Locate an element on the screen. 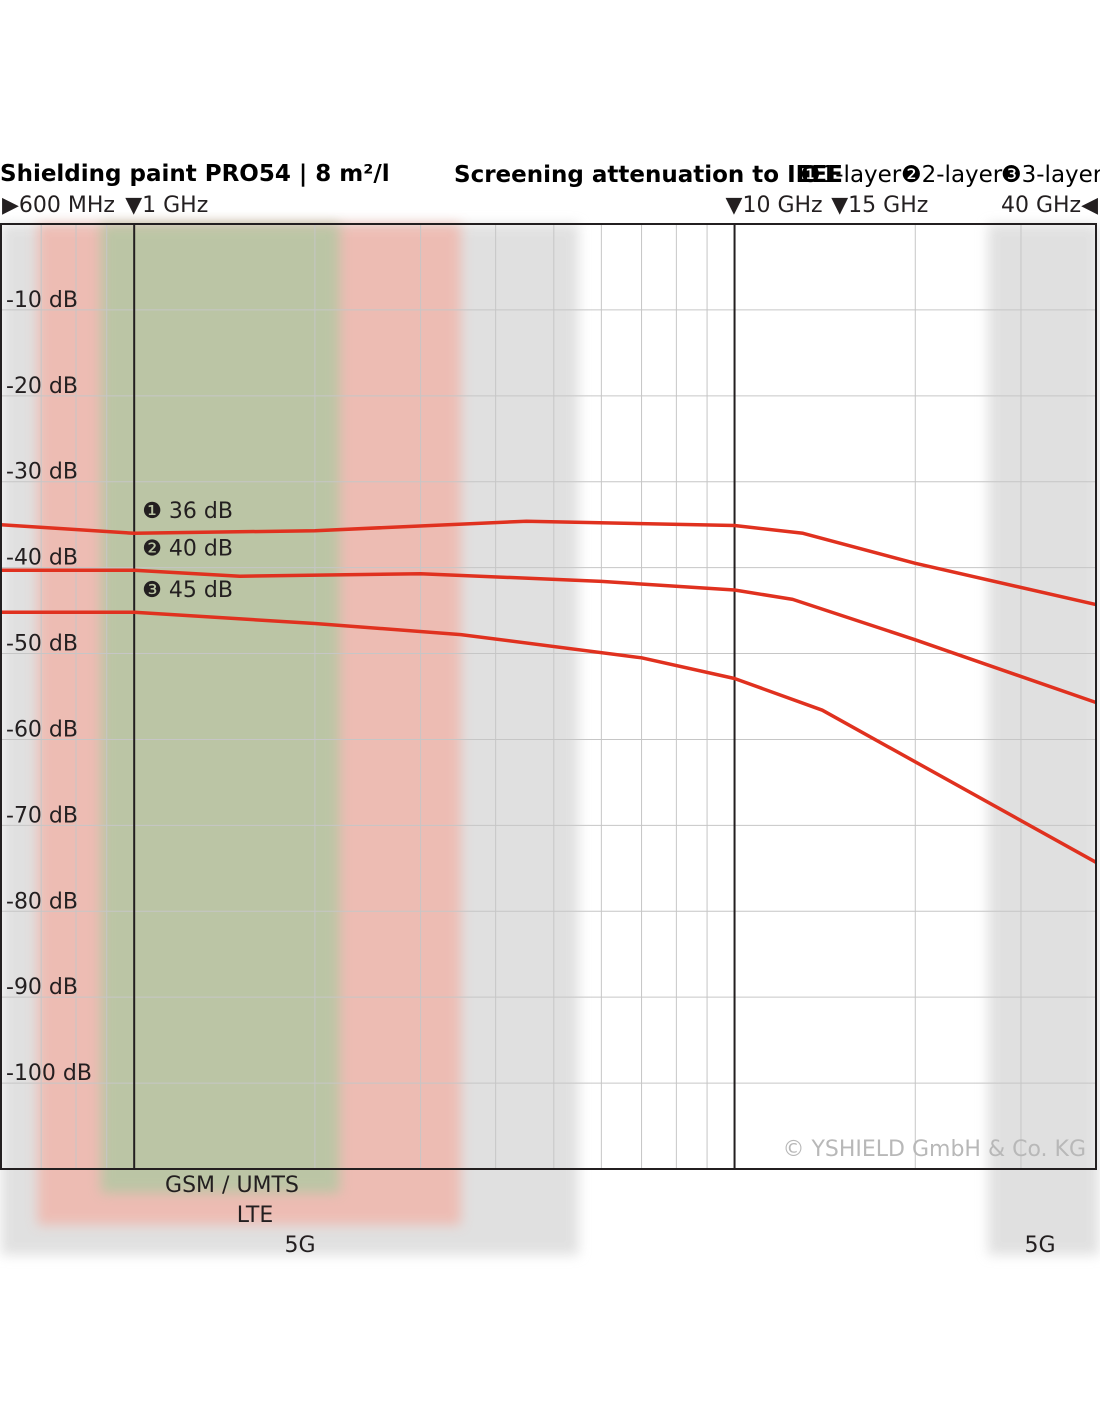 This screenshot has height=1422, width=1100. y-tick-label-5: -60 dB is located at coordinates (42, 729).